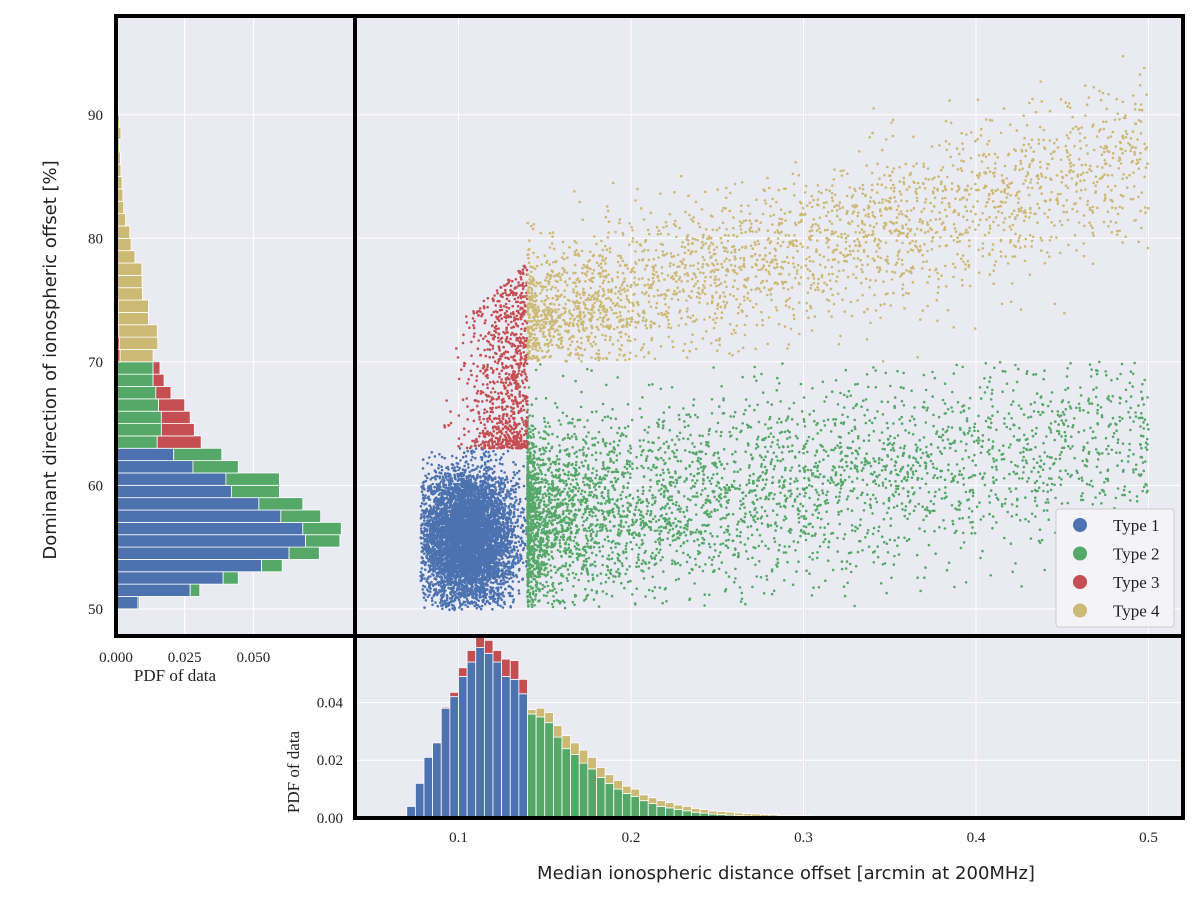  Describe the element at coordinates (95, 610) in the screenshot. I see `scatter-ytick-label: 50` at that location.